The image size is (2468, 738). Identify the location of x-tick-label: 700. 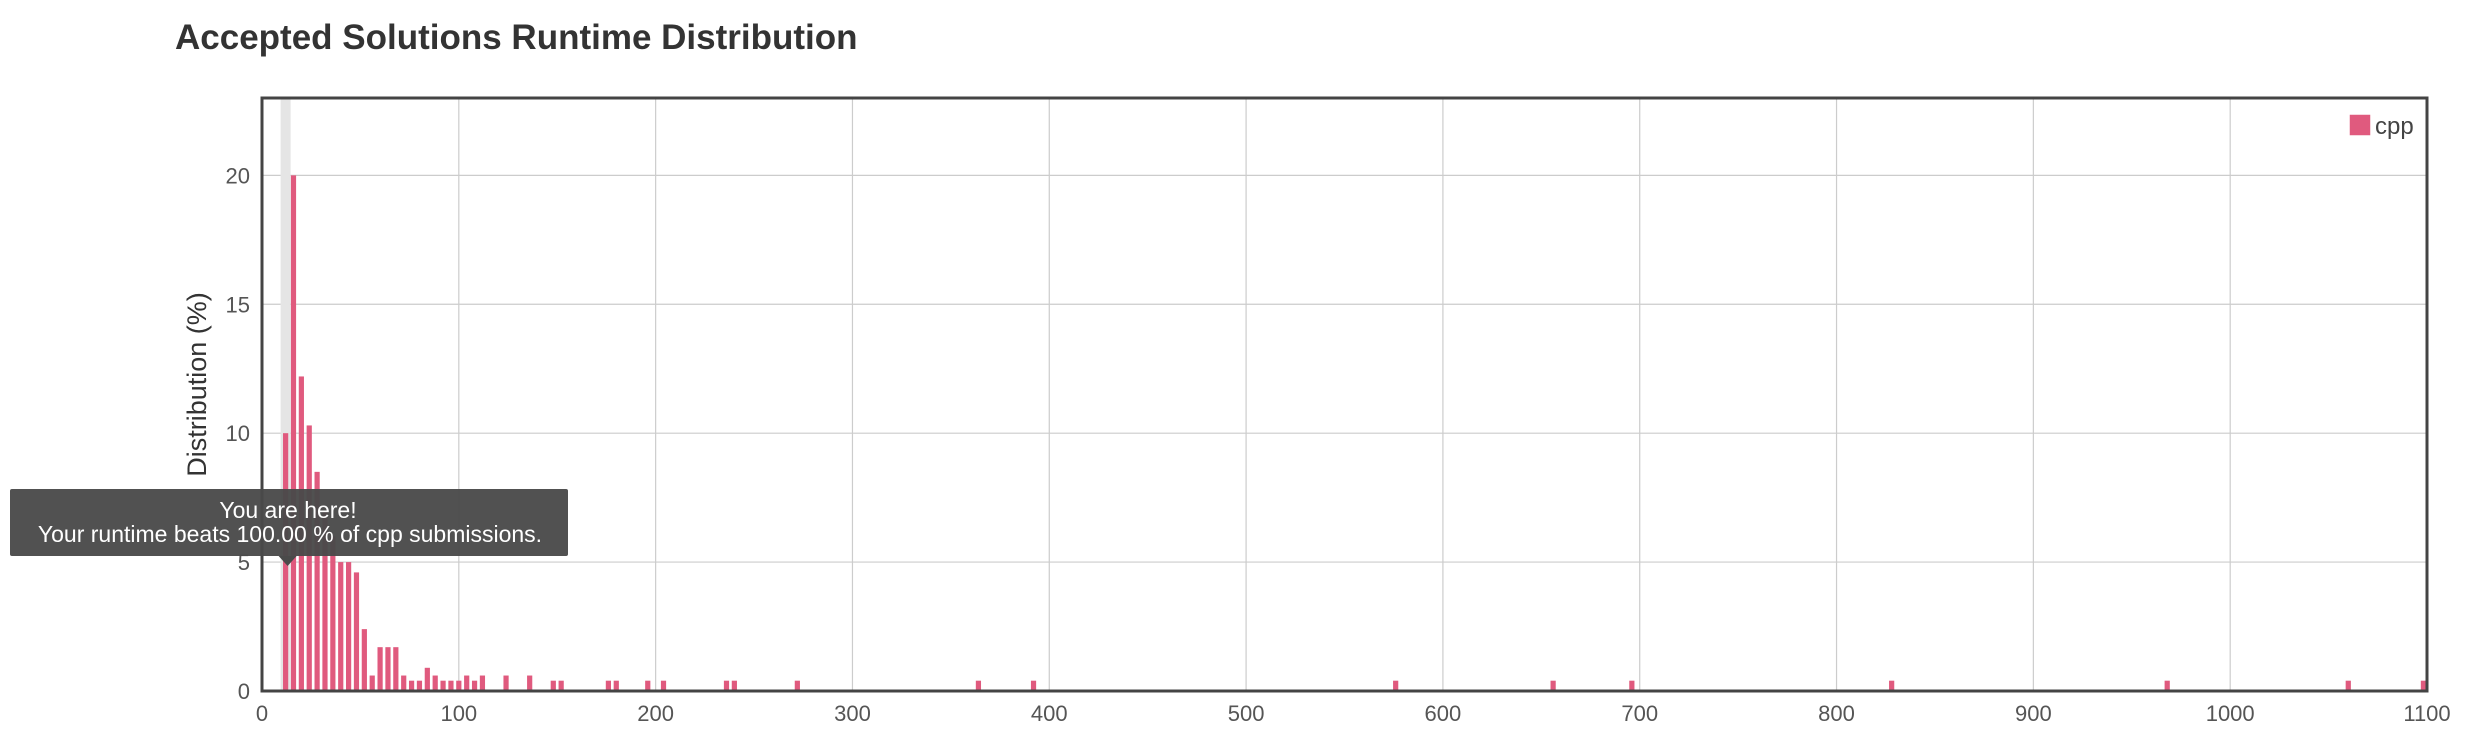
(1639, 713).